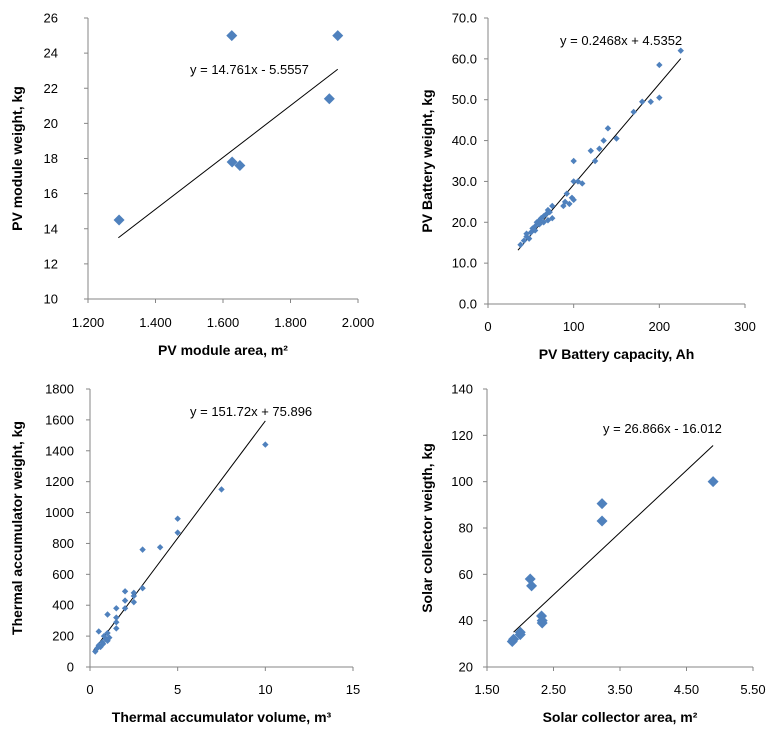 This screenshot has height=731, width=771. Describe the element at coordinates (70, 667) in the screenshot. I see `y-tick-label: 0` at that location.